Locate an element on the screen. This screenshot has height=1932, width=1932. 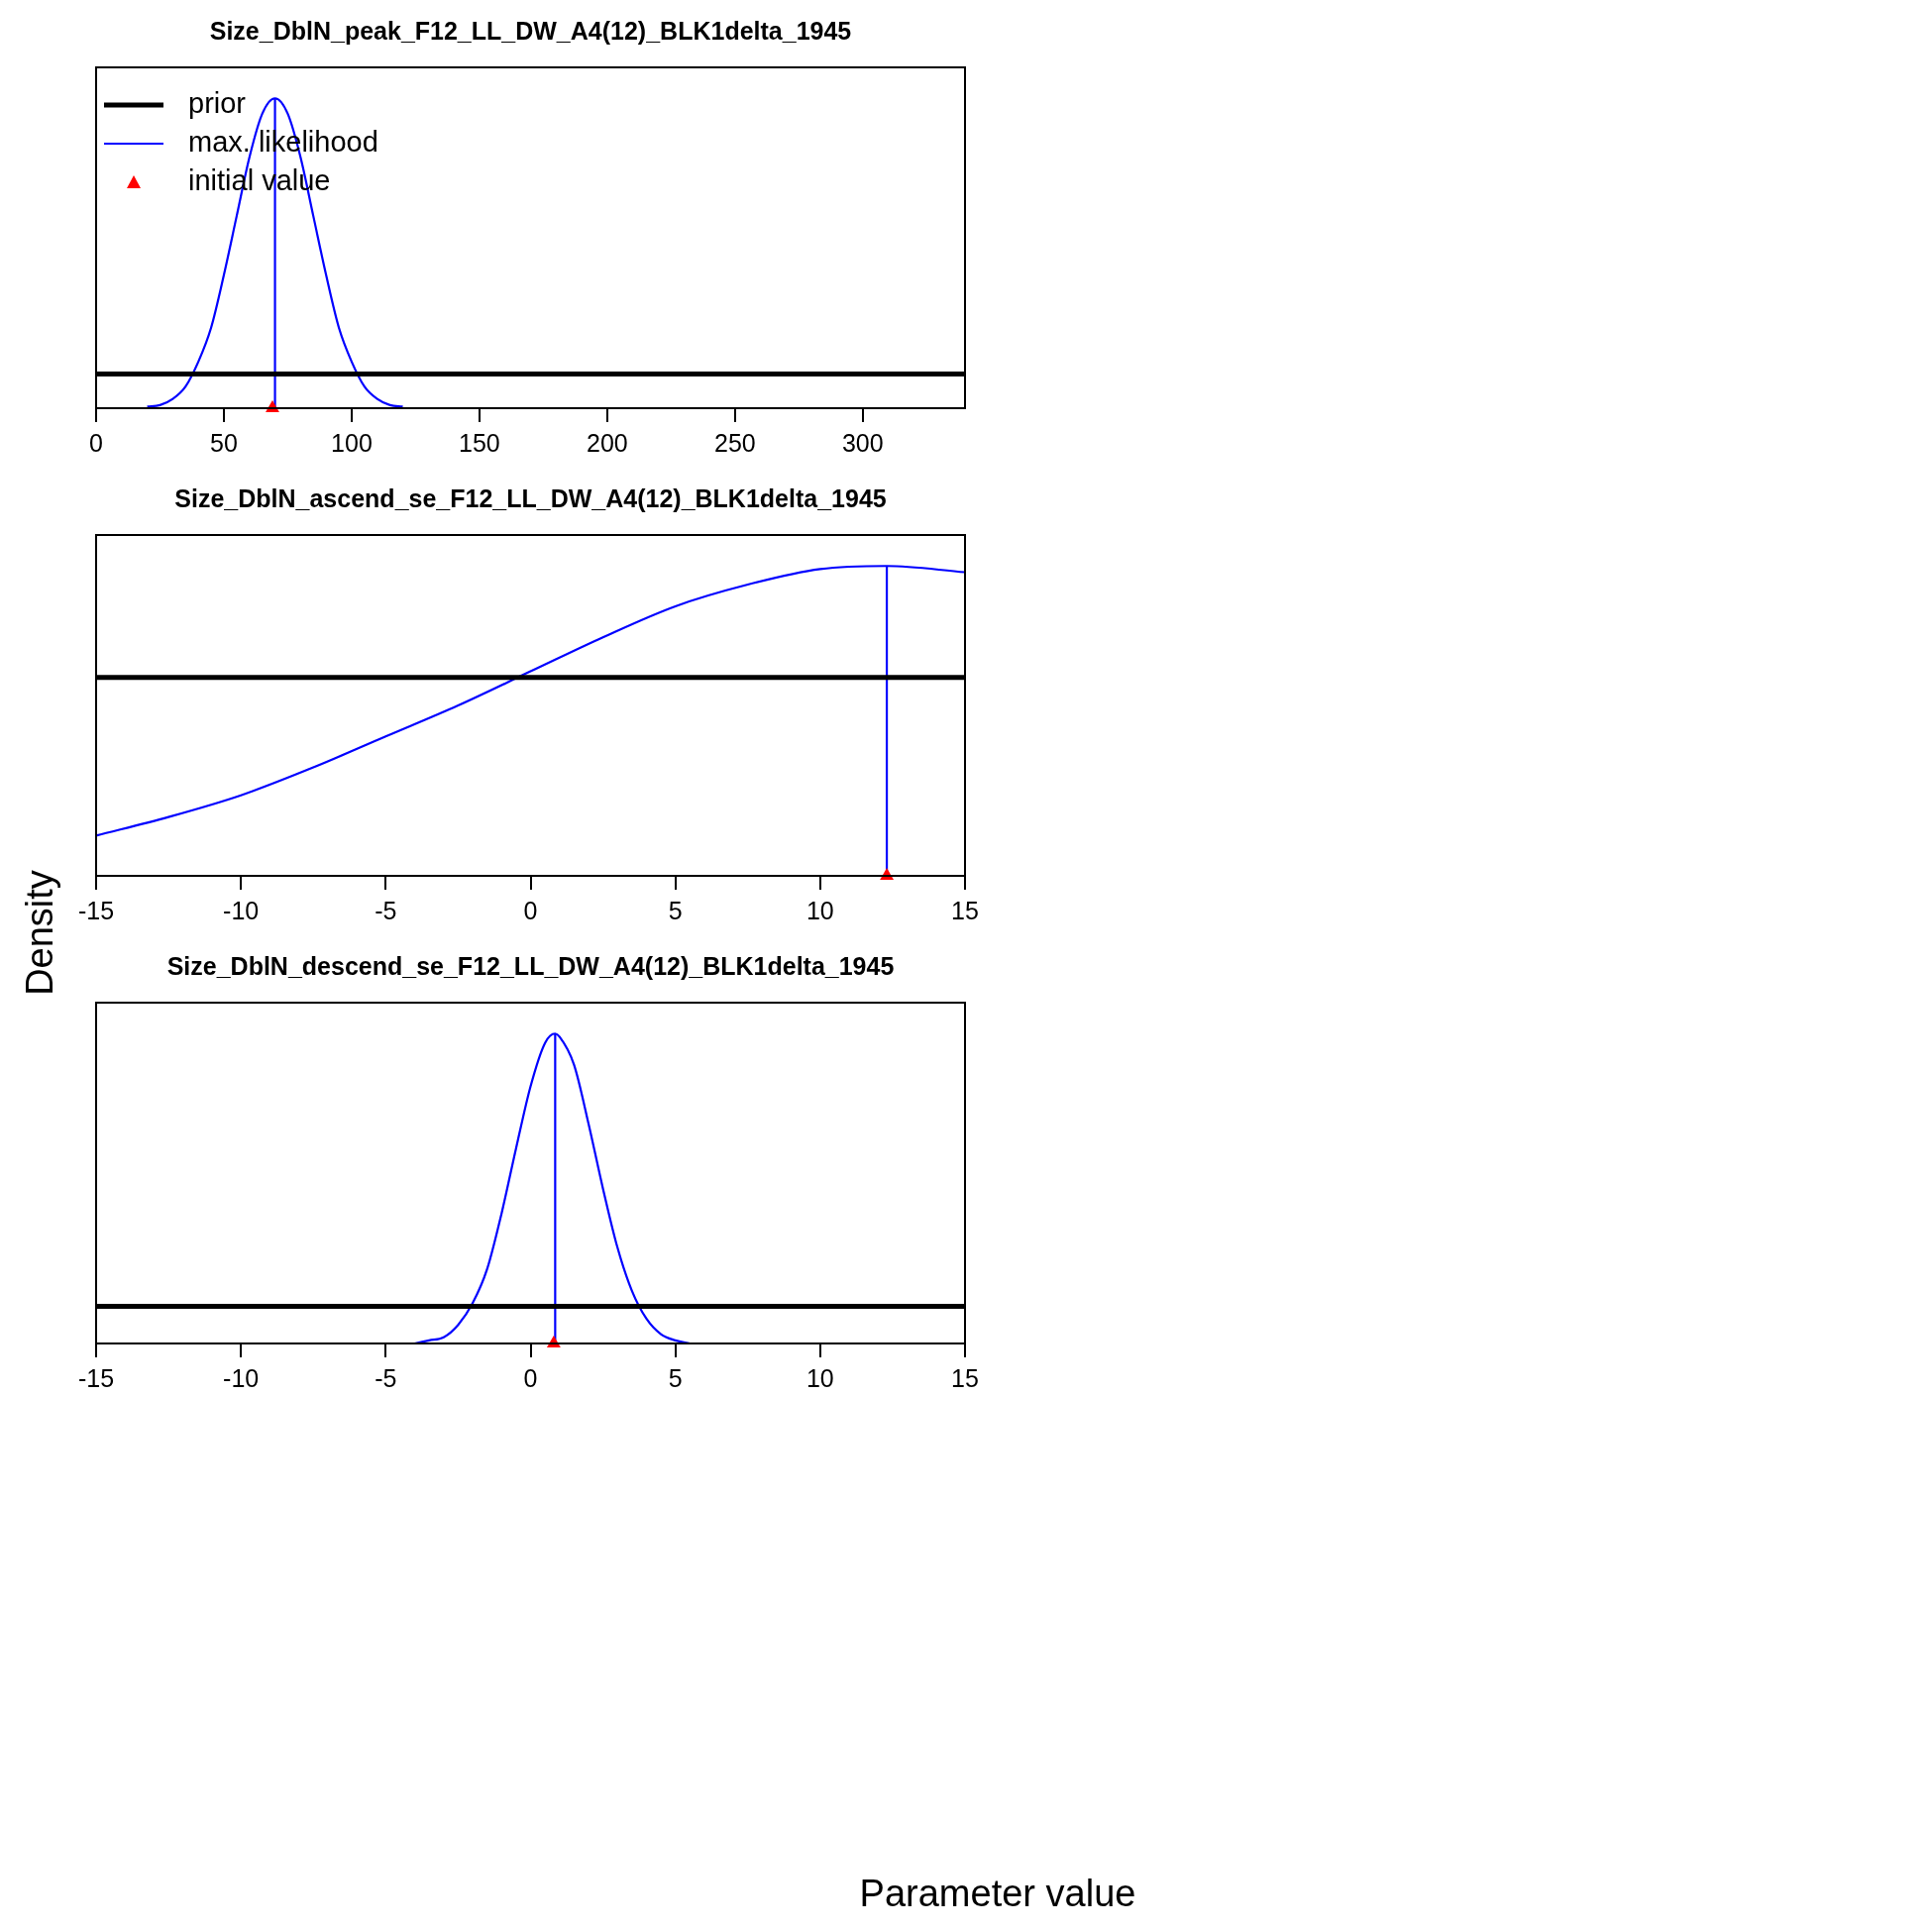
x-tick-label: 50 is located at coordinates (224, 442).